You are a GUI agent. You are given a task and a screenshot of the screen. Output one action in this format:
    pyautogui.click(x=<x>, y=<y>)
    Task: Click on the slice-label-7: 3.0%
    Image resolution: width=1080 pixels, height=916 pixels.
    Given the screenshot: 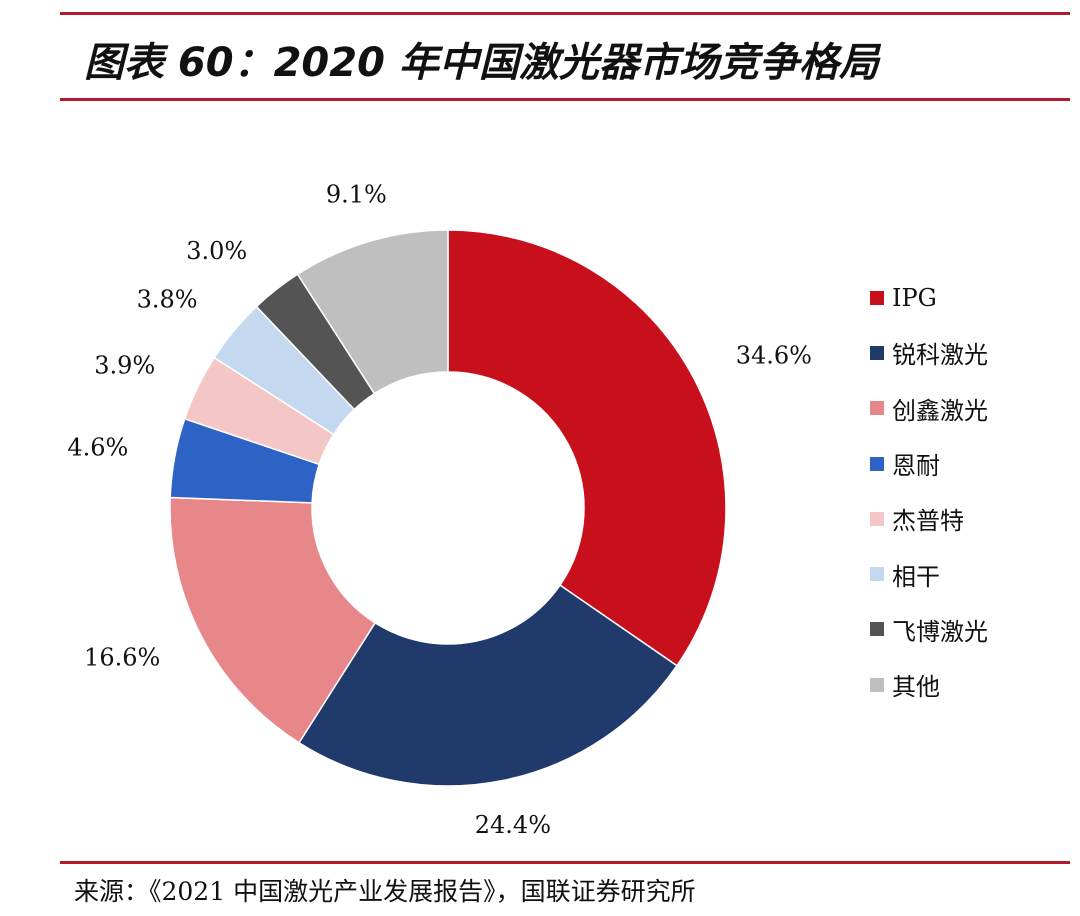 What is the action you would take?
    pyautogui.click(x=216, y=251)
    